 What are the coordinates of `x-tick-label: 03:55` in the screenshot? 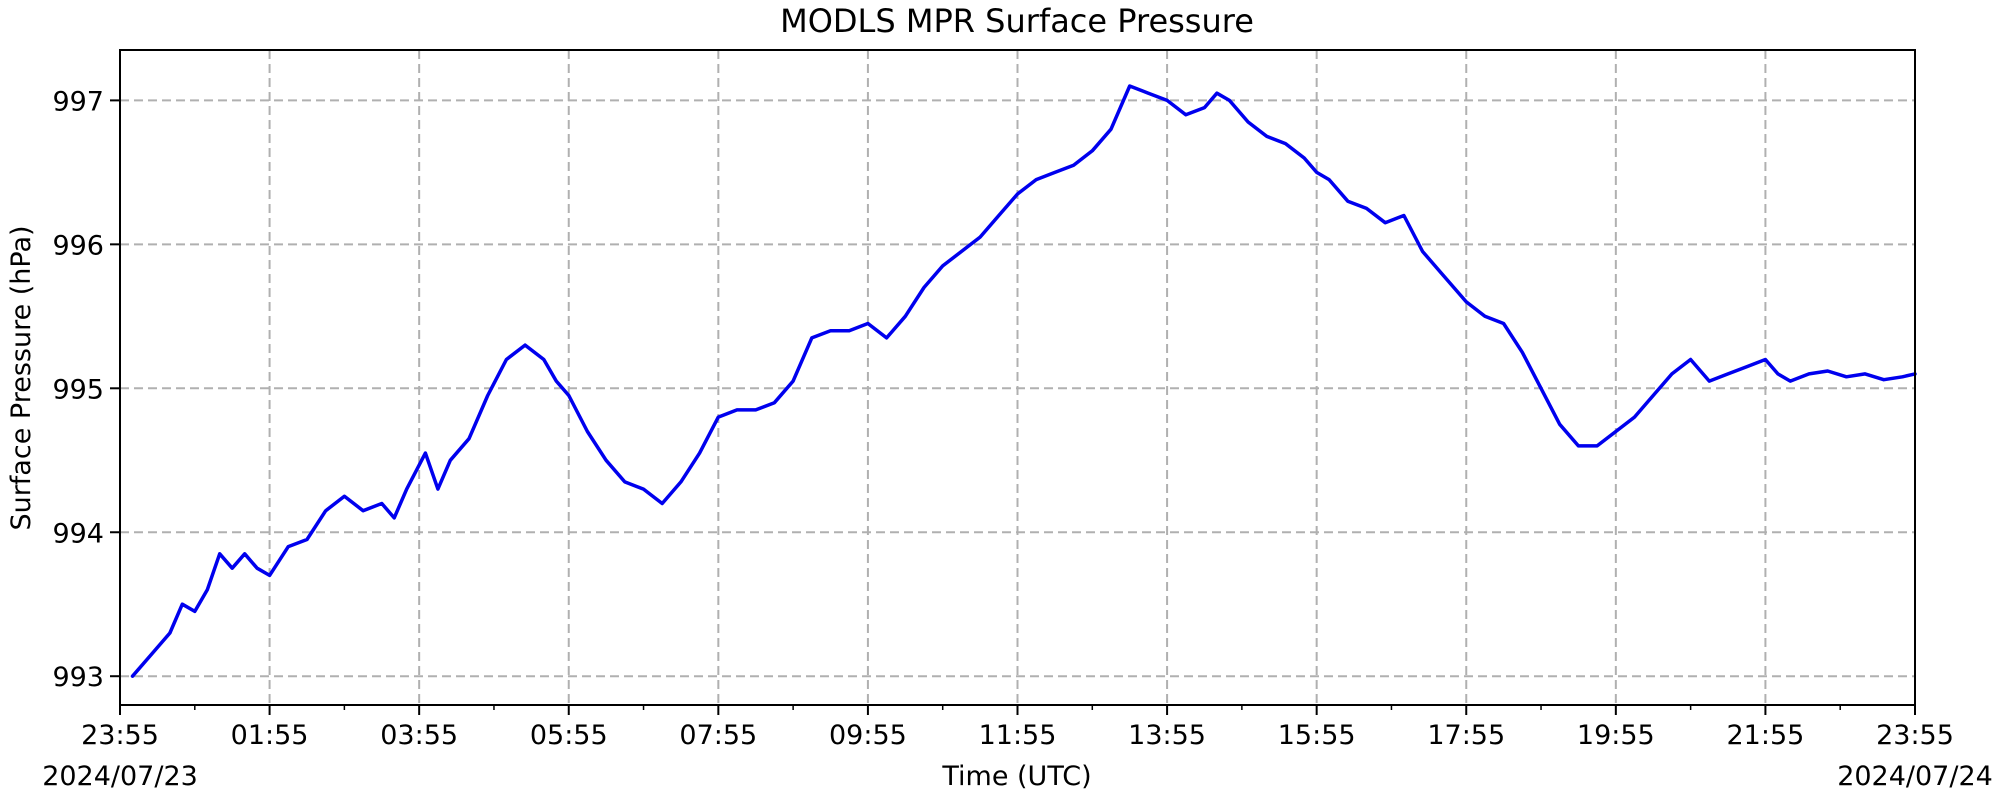 It's located at (419, 735).